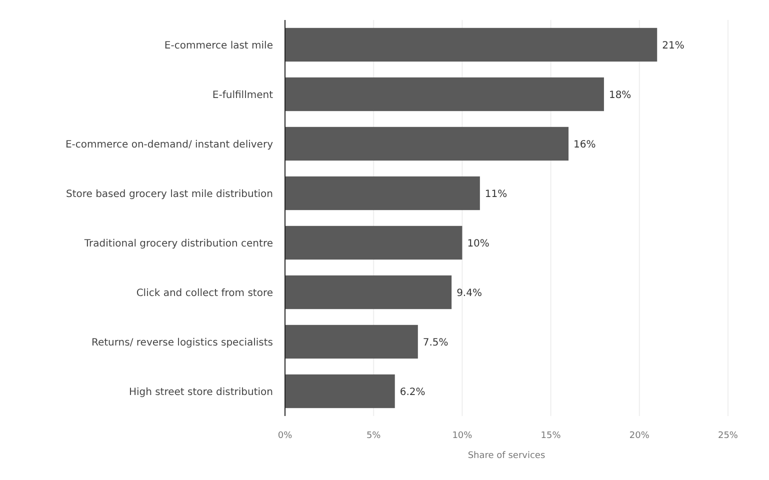  I want to click on data-label: 9.4%, so click(469, 293).